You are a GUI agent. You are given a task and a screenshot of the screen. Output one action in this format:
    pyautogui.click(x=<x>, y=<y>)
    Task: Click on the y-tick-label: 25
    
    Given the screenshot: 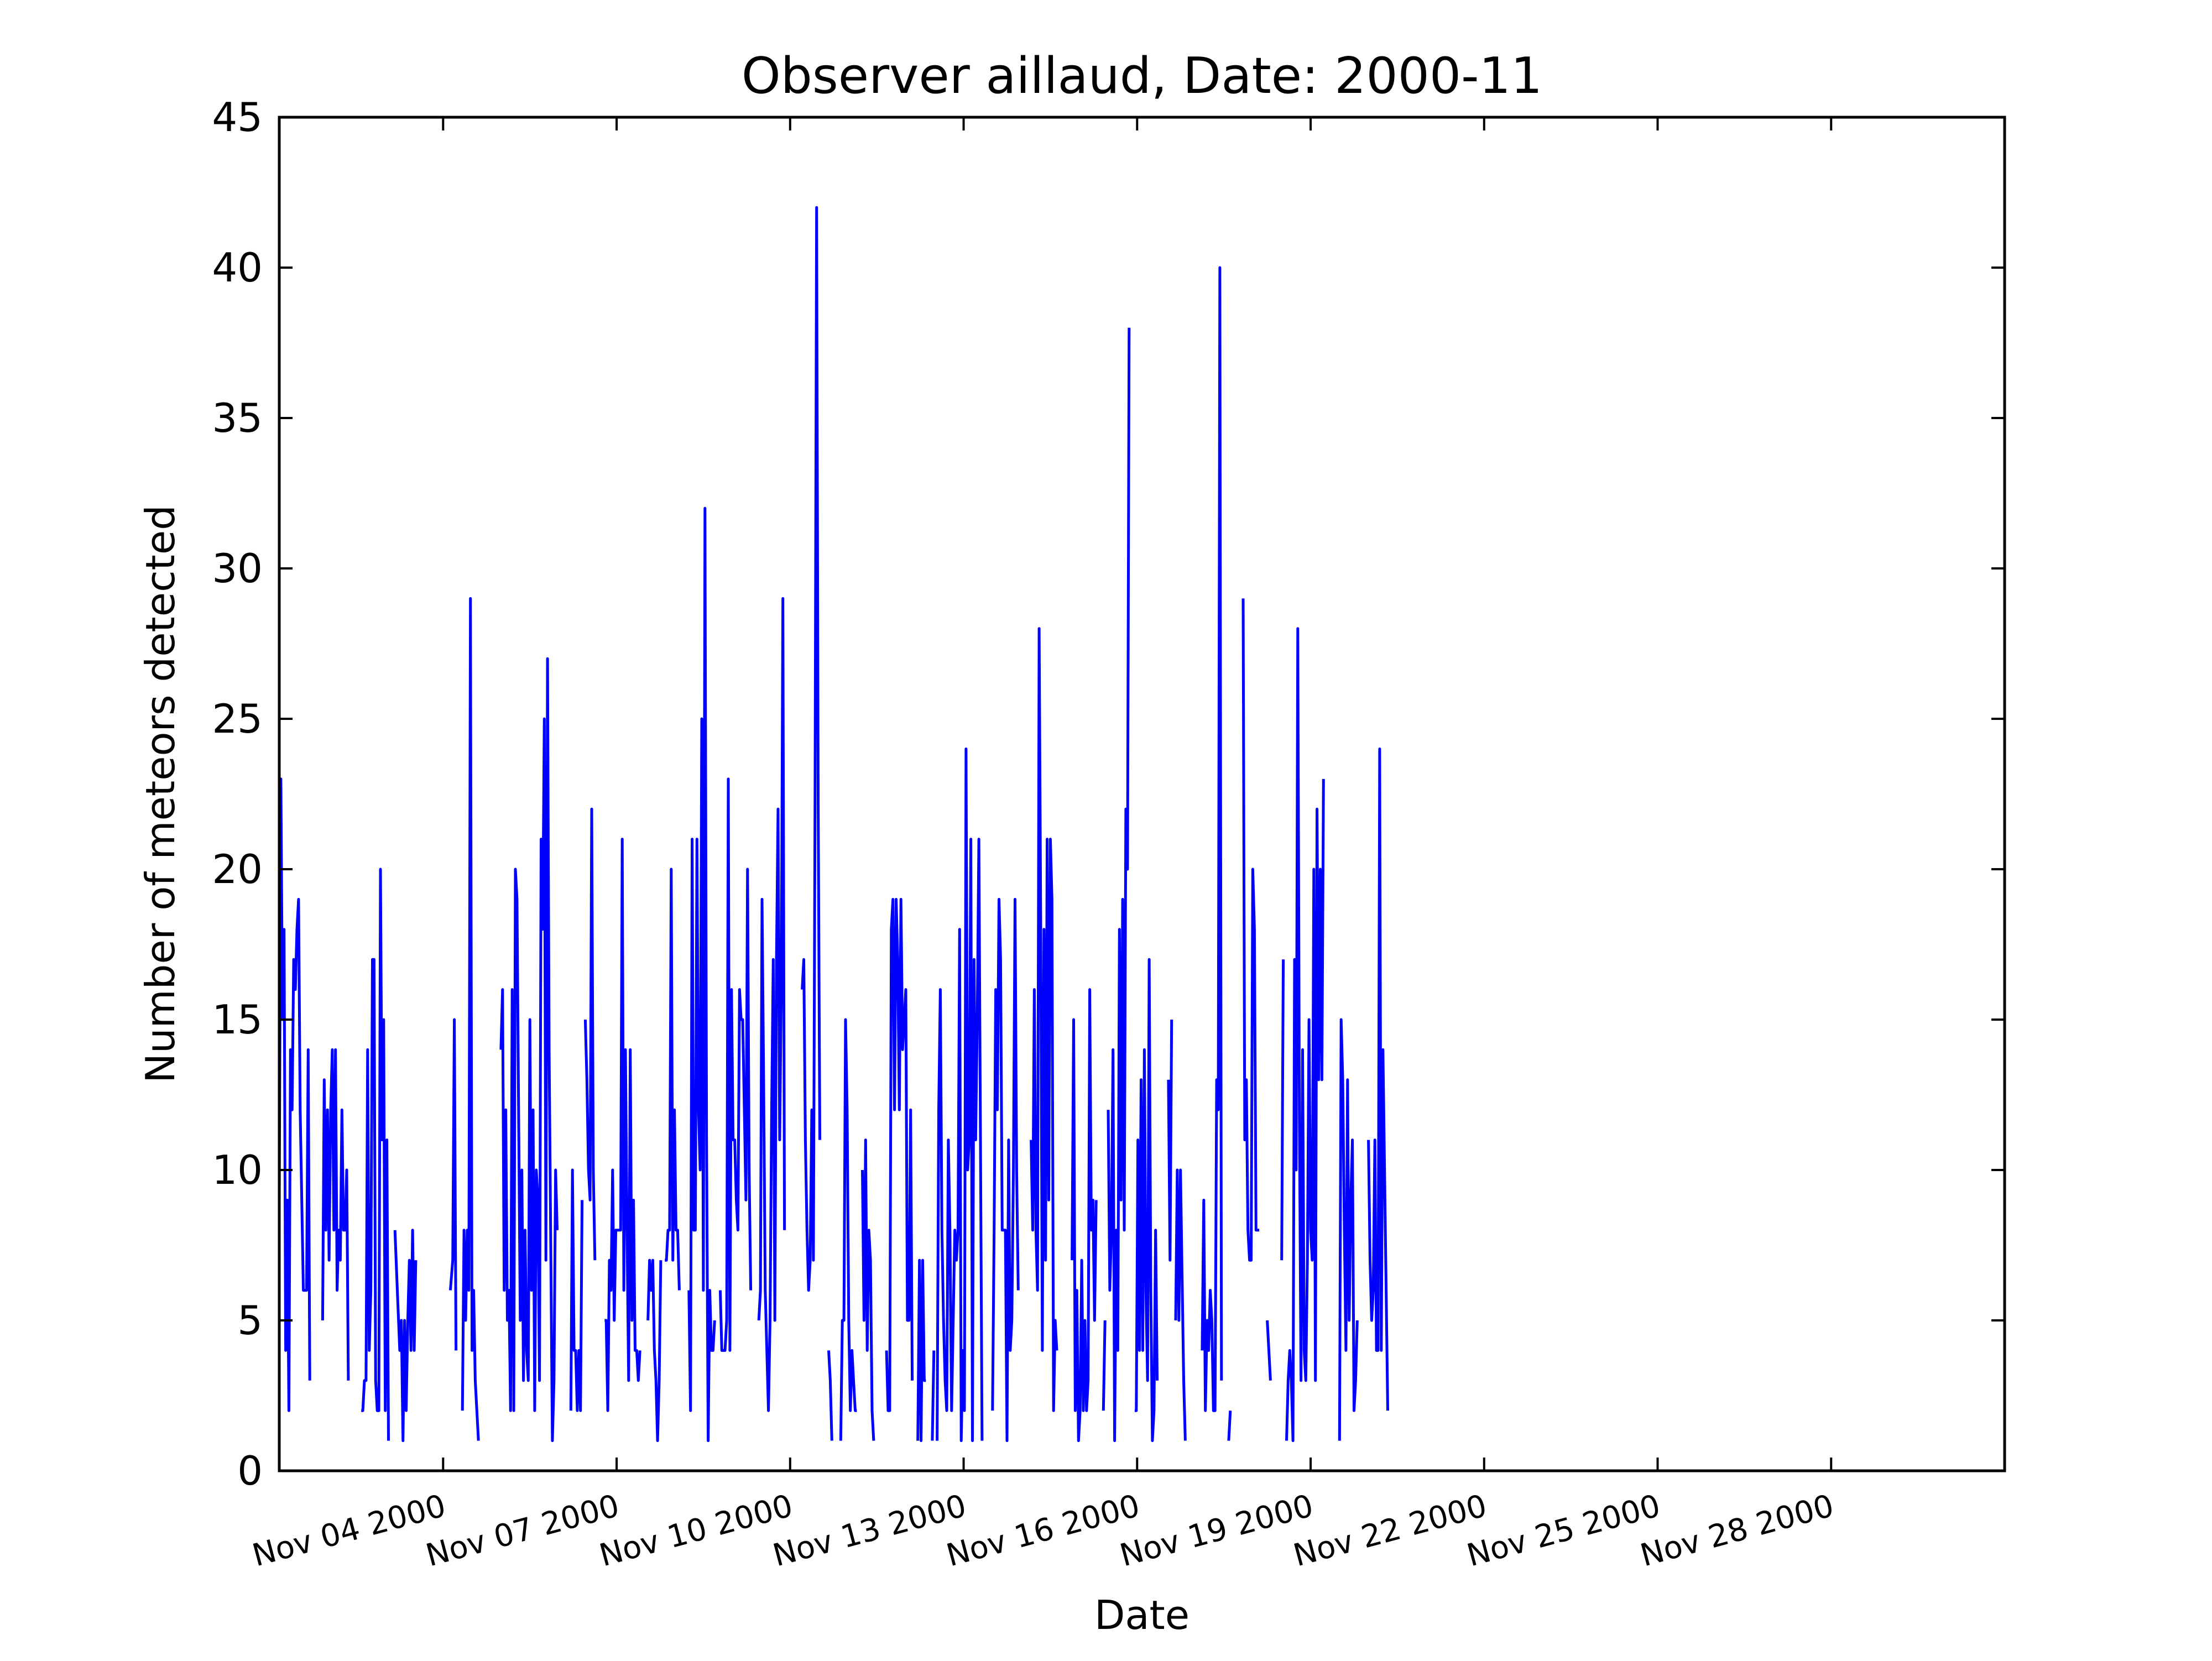 What is the action you would take?
    pyautogui.click(x=237, y=719)
    